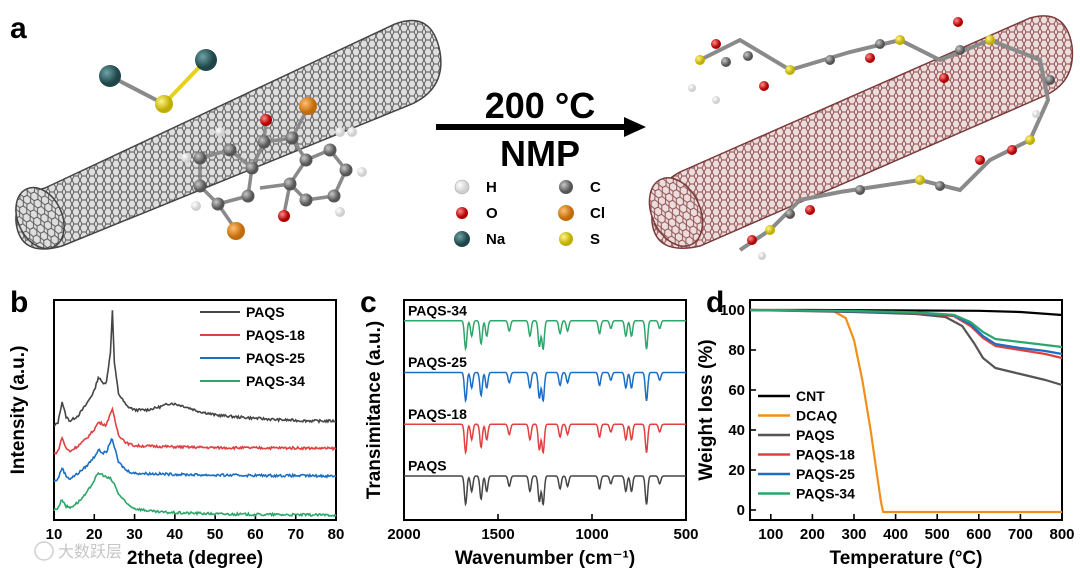 Image resolution: width=1080 pixels, height=573 pixels. What do you see at coordinates (1061, 534) in the screenshot?
I see `tga-xtick-label: 800` at bounding box center [1061, 534].